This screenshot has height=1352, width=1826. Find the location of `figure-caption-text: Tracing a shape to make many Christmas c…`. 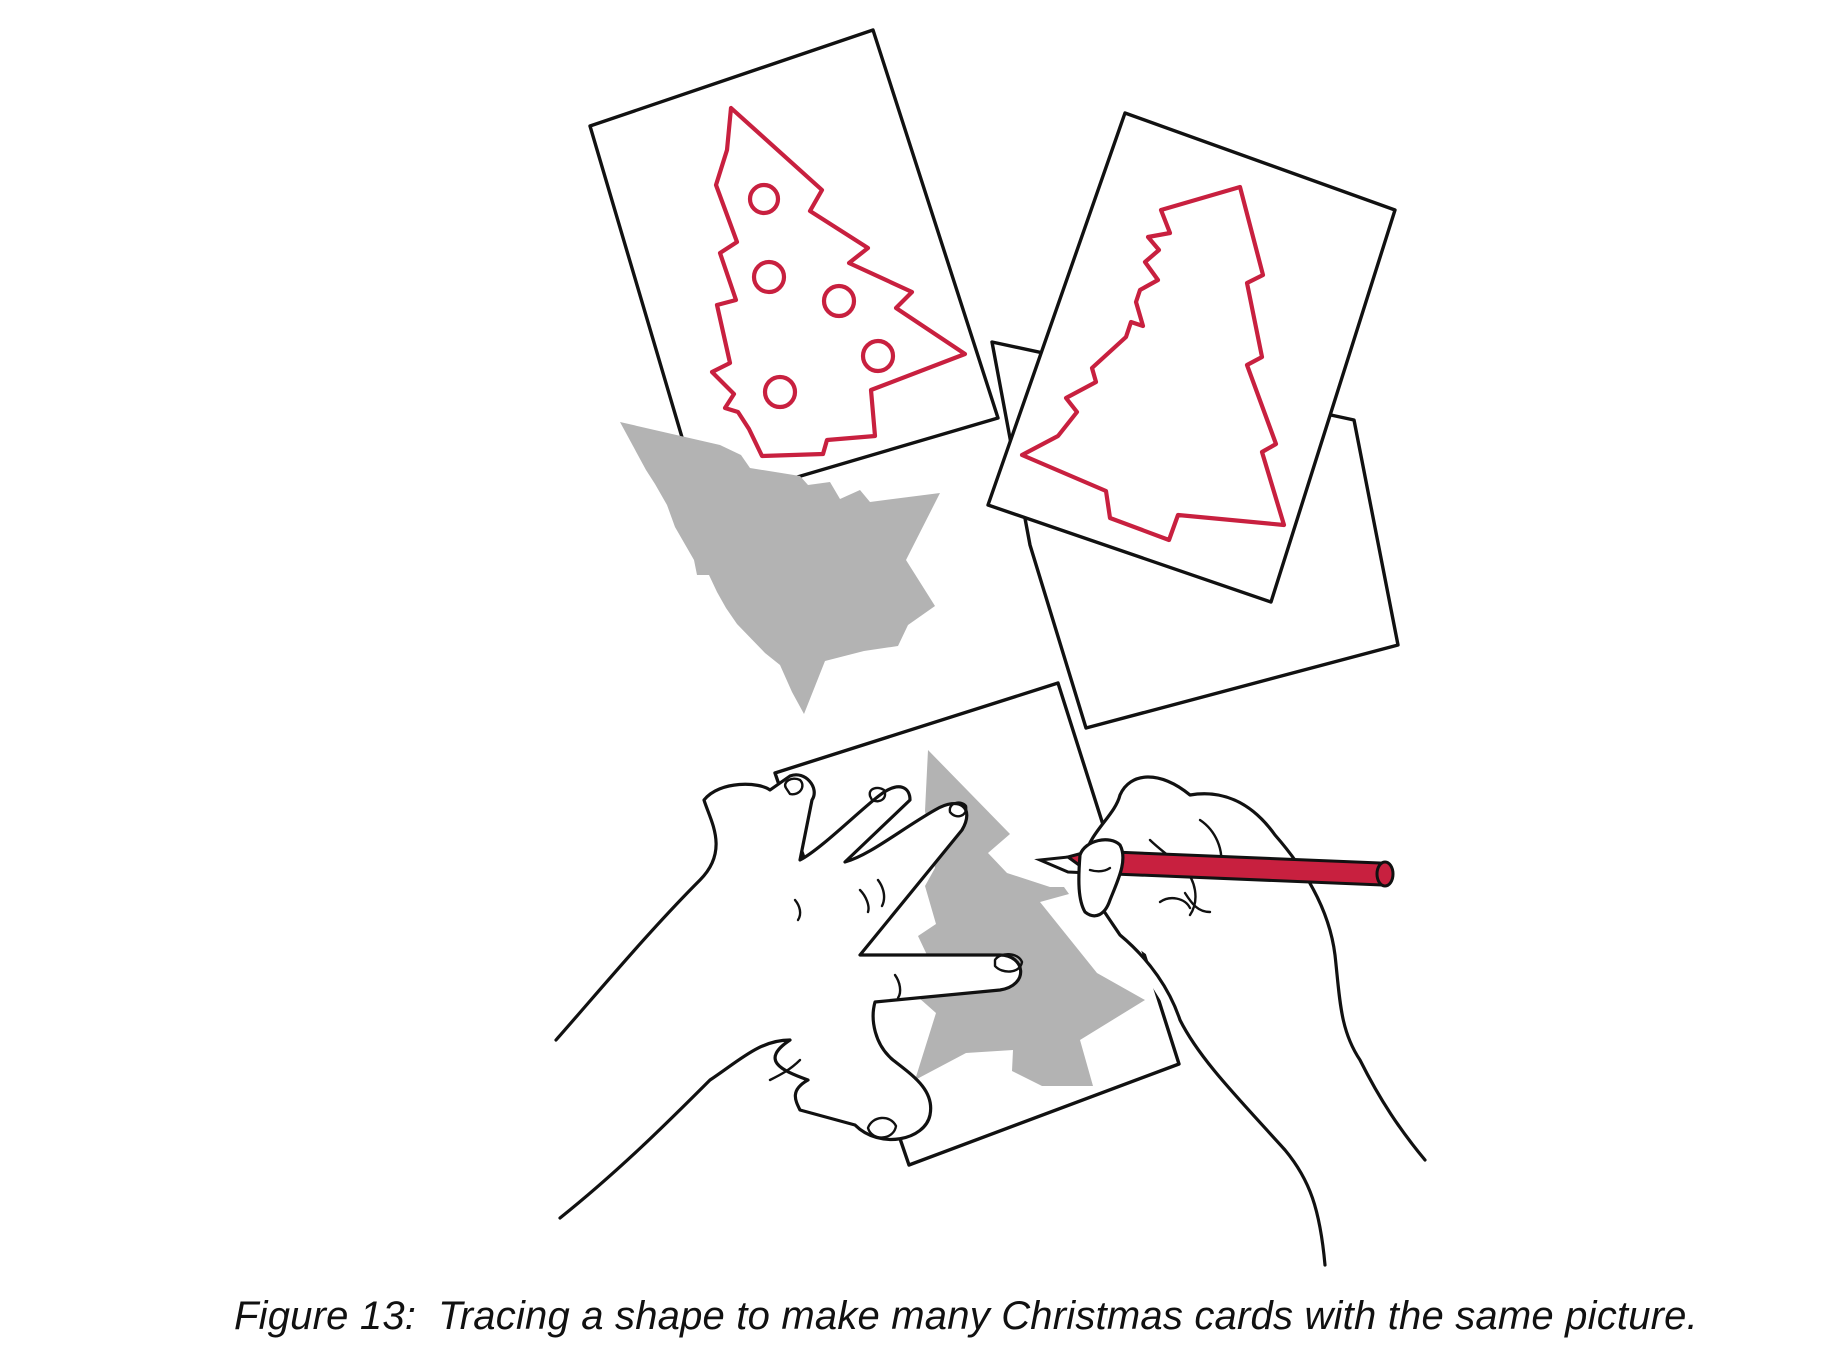

figure-caption-text: Tracing a shape to make many Christmas c… is located at coordinates (1068, 1316).